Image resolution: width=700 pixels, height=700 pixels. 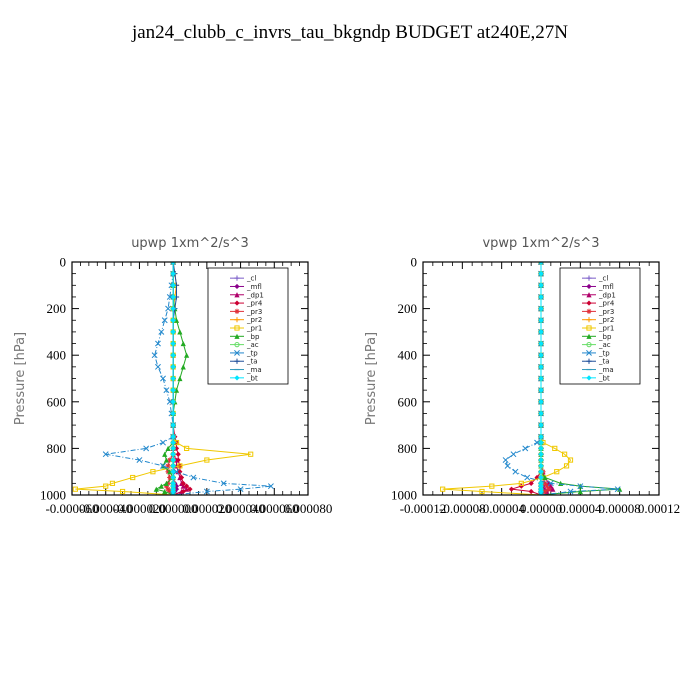 I want to click on x-tick-label: -0.000060, so click(x=71, y=508).